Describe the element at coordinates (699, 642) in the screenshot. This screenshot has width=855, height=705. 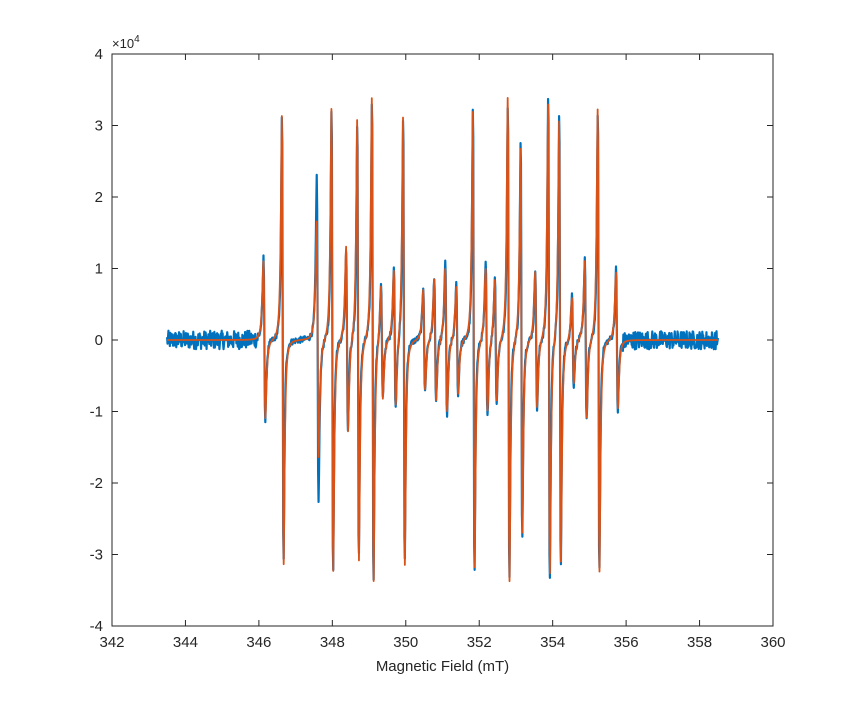
I see `x-tick-label: 358` at that location.